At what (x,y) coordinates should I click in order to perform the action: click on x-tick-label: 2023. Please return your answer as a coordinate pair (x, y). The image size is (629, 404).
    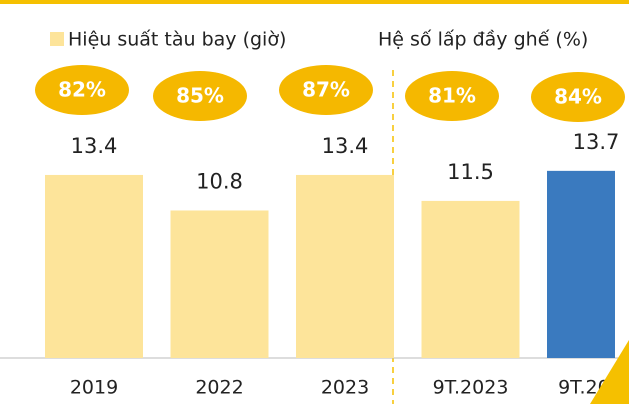
    Looking at the image, I should click on (345, 388).